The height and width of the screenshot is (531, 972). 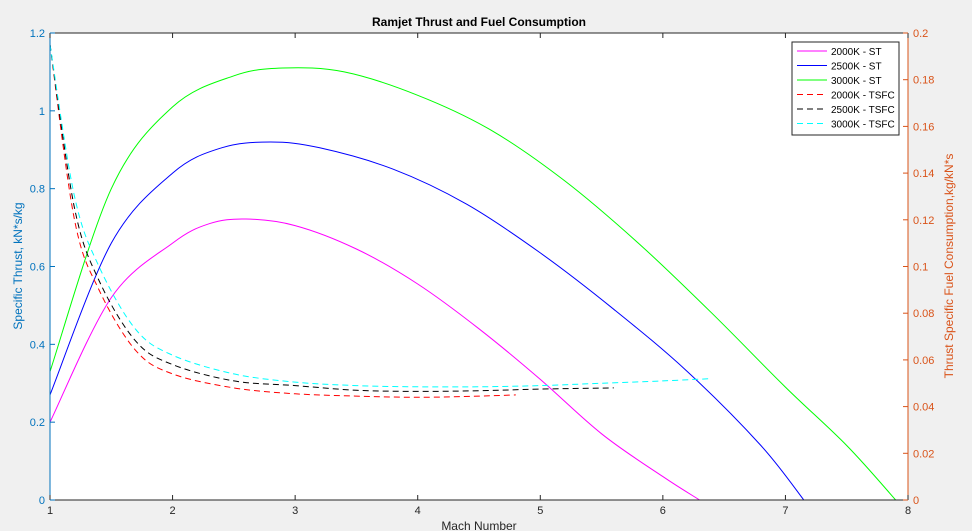 I want to click on left-y-axis-label: Specific Thrust, kN*s/kg, so click(x=18, y=265).